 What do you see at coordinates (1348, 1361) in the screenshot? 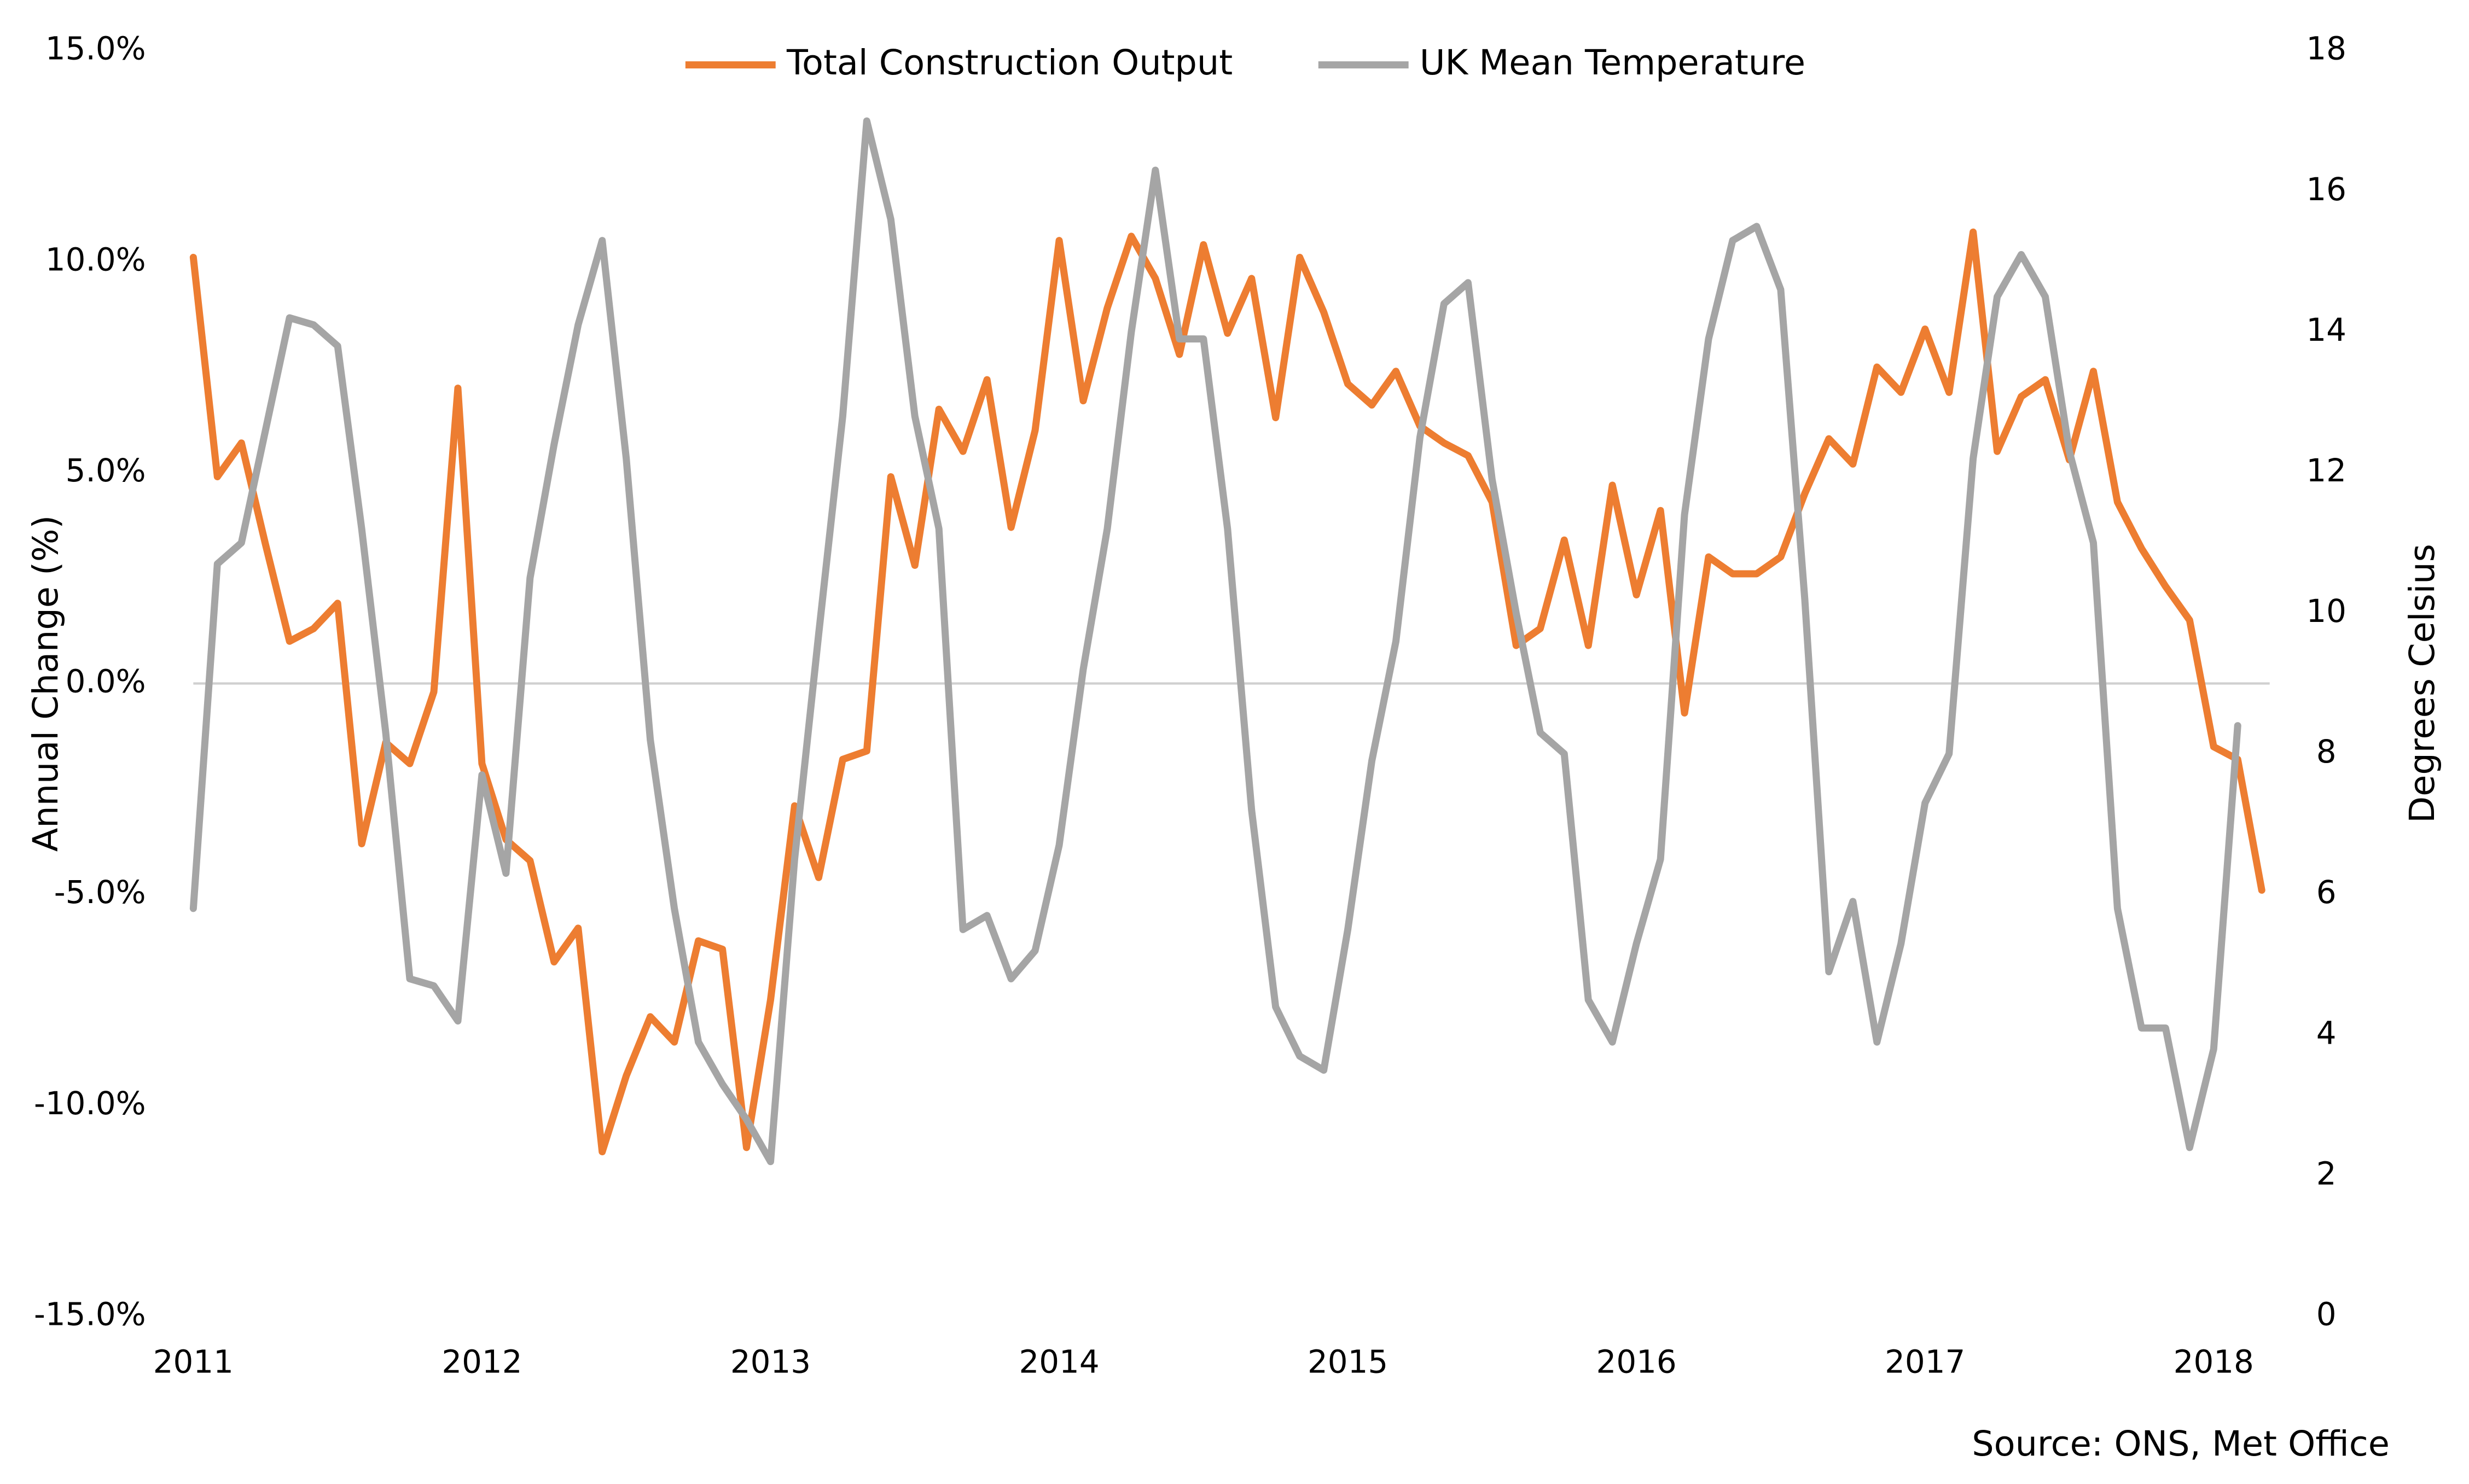
I see `x-tick-label: 2015` at bounding box center [1348, 1361].